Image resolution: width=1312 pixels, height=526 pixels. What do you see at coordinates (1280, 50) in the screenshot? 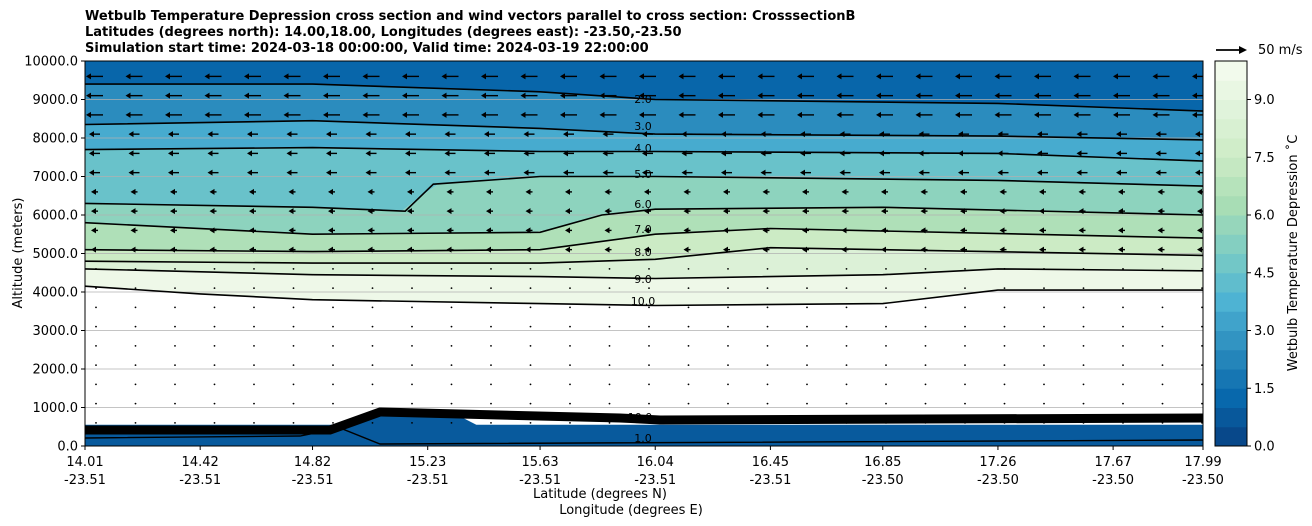
I see `reference-vector-label: 50 m/s` at bounding box center [1280, 50].